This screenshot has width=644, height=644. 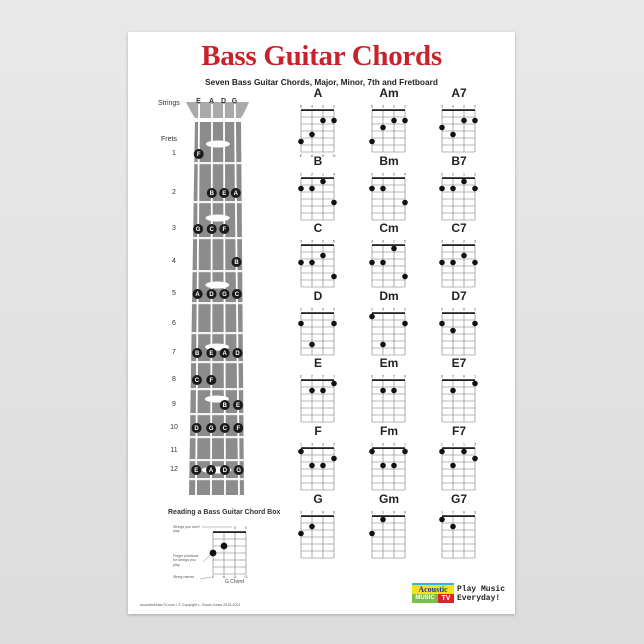 I want to click on fret-number: 10, so click(x=174, y=427).